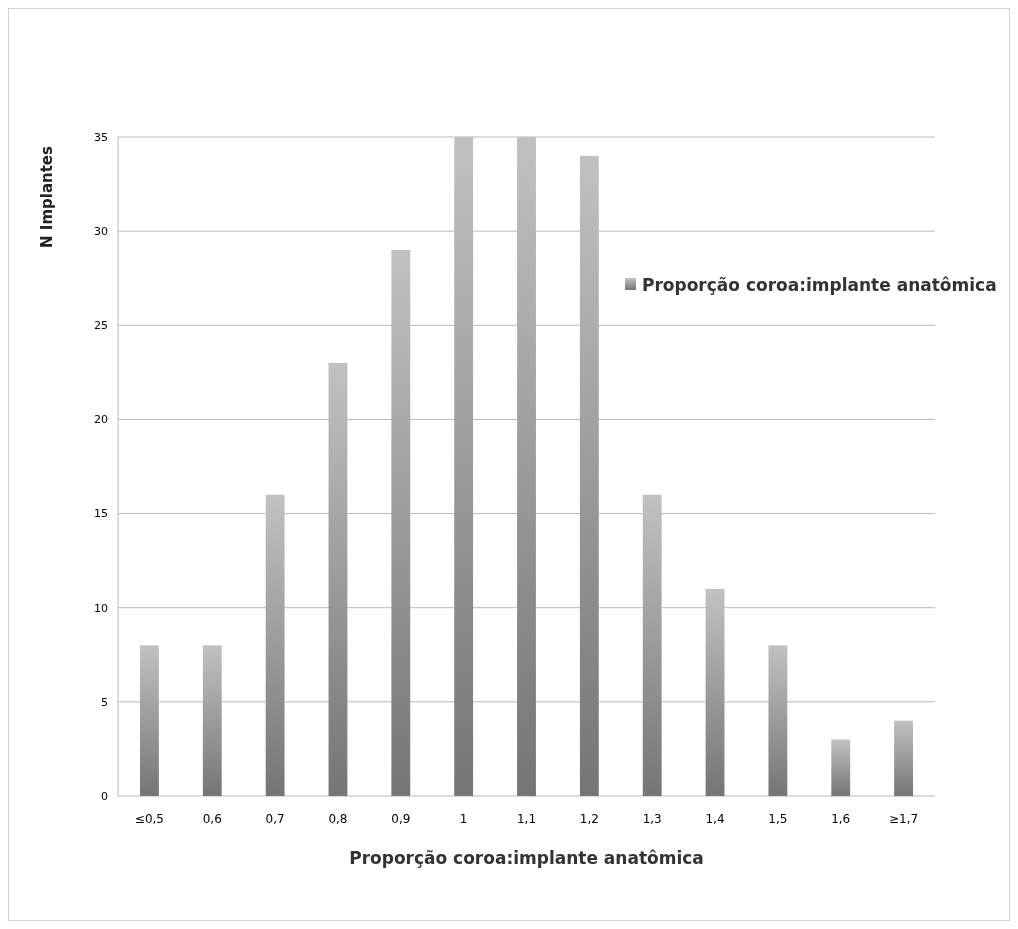  Describe the element at coordinates (104, 702) in the screenshot. I see `y-tick-label: 5` at that location.